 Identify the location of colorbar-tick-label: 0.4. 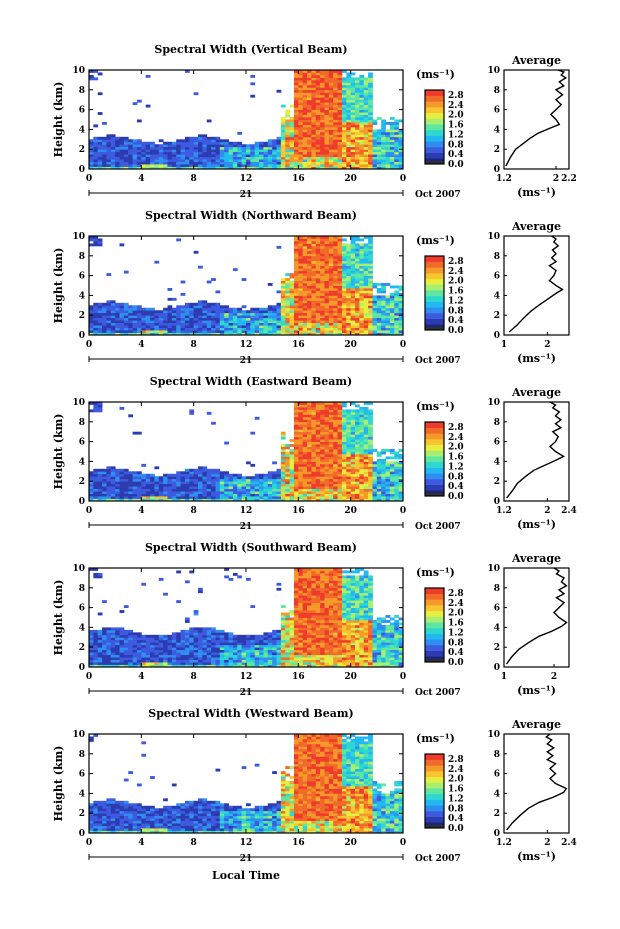
(456, 155).